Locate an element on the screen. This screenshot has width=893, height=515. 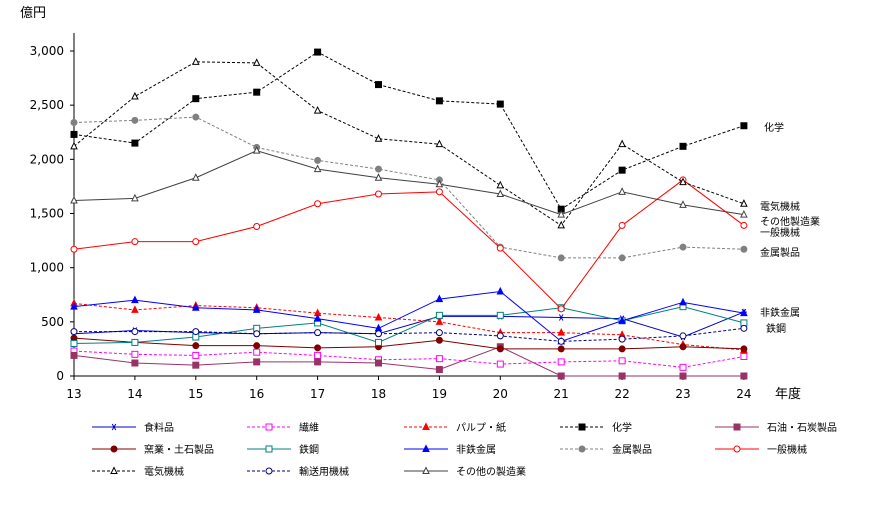
x-tick-label: 17 is located at coordinates (317, 394).